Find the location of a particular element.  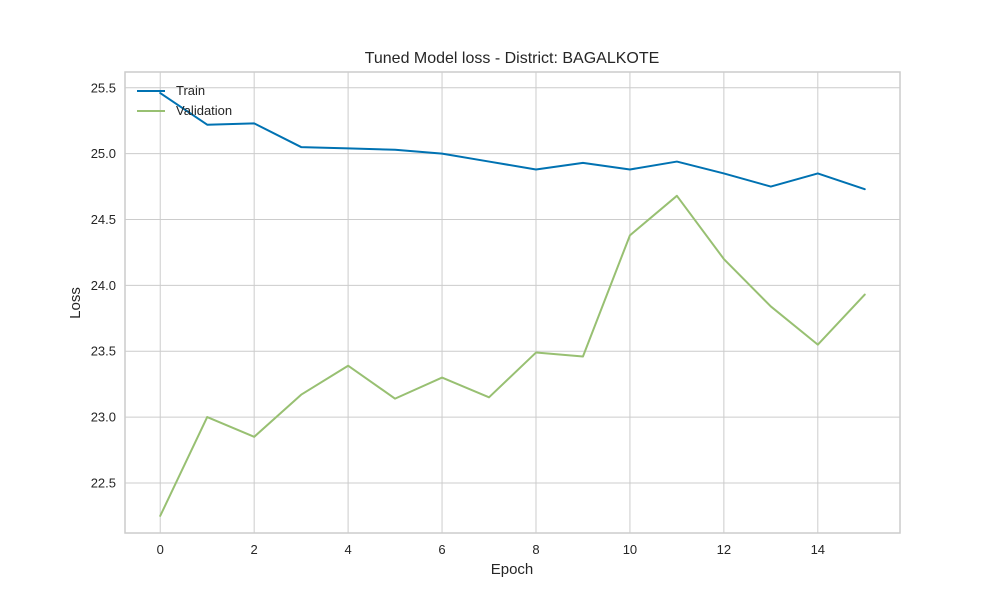

series-line-train is located at coordinates (512, 141).